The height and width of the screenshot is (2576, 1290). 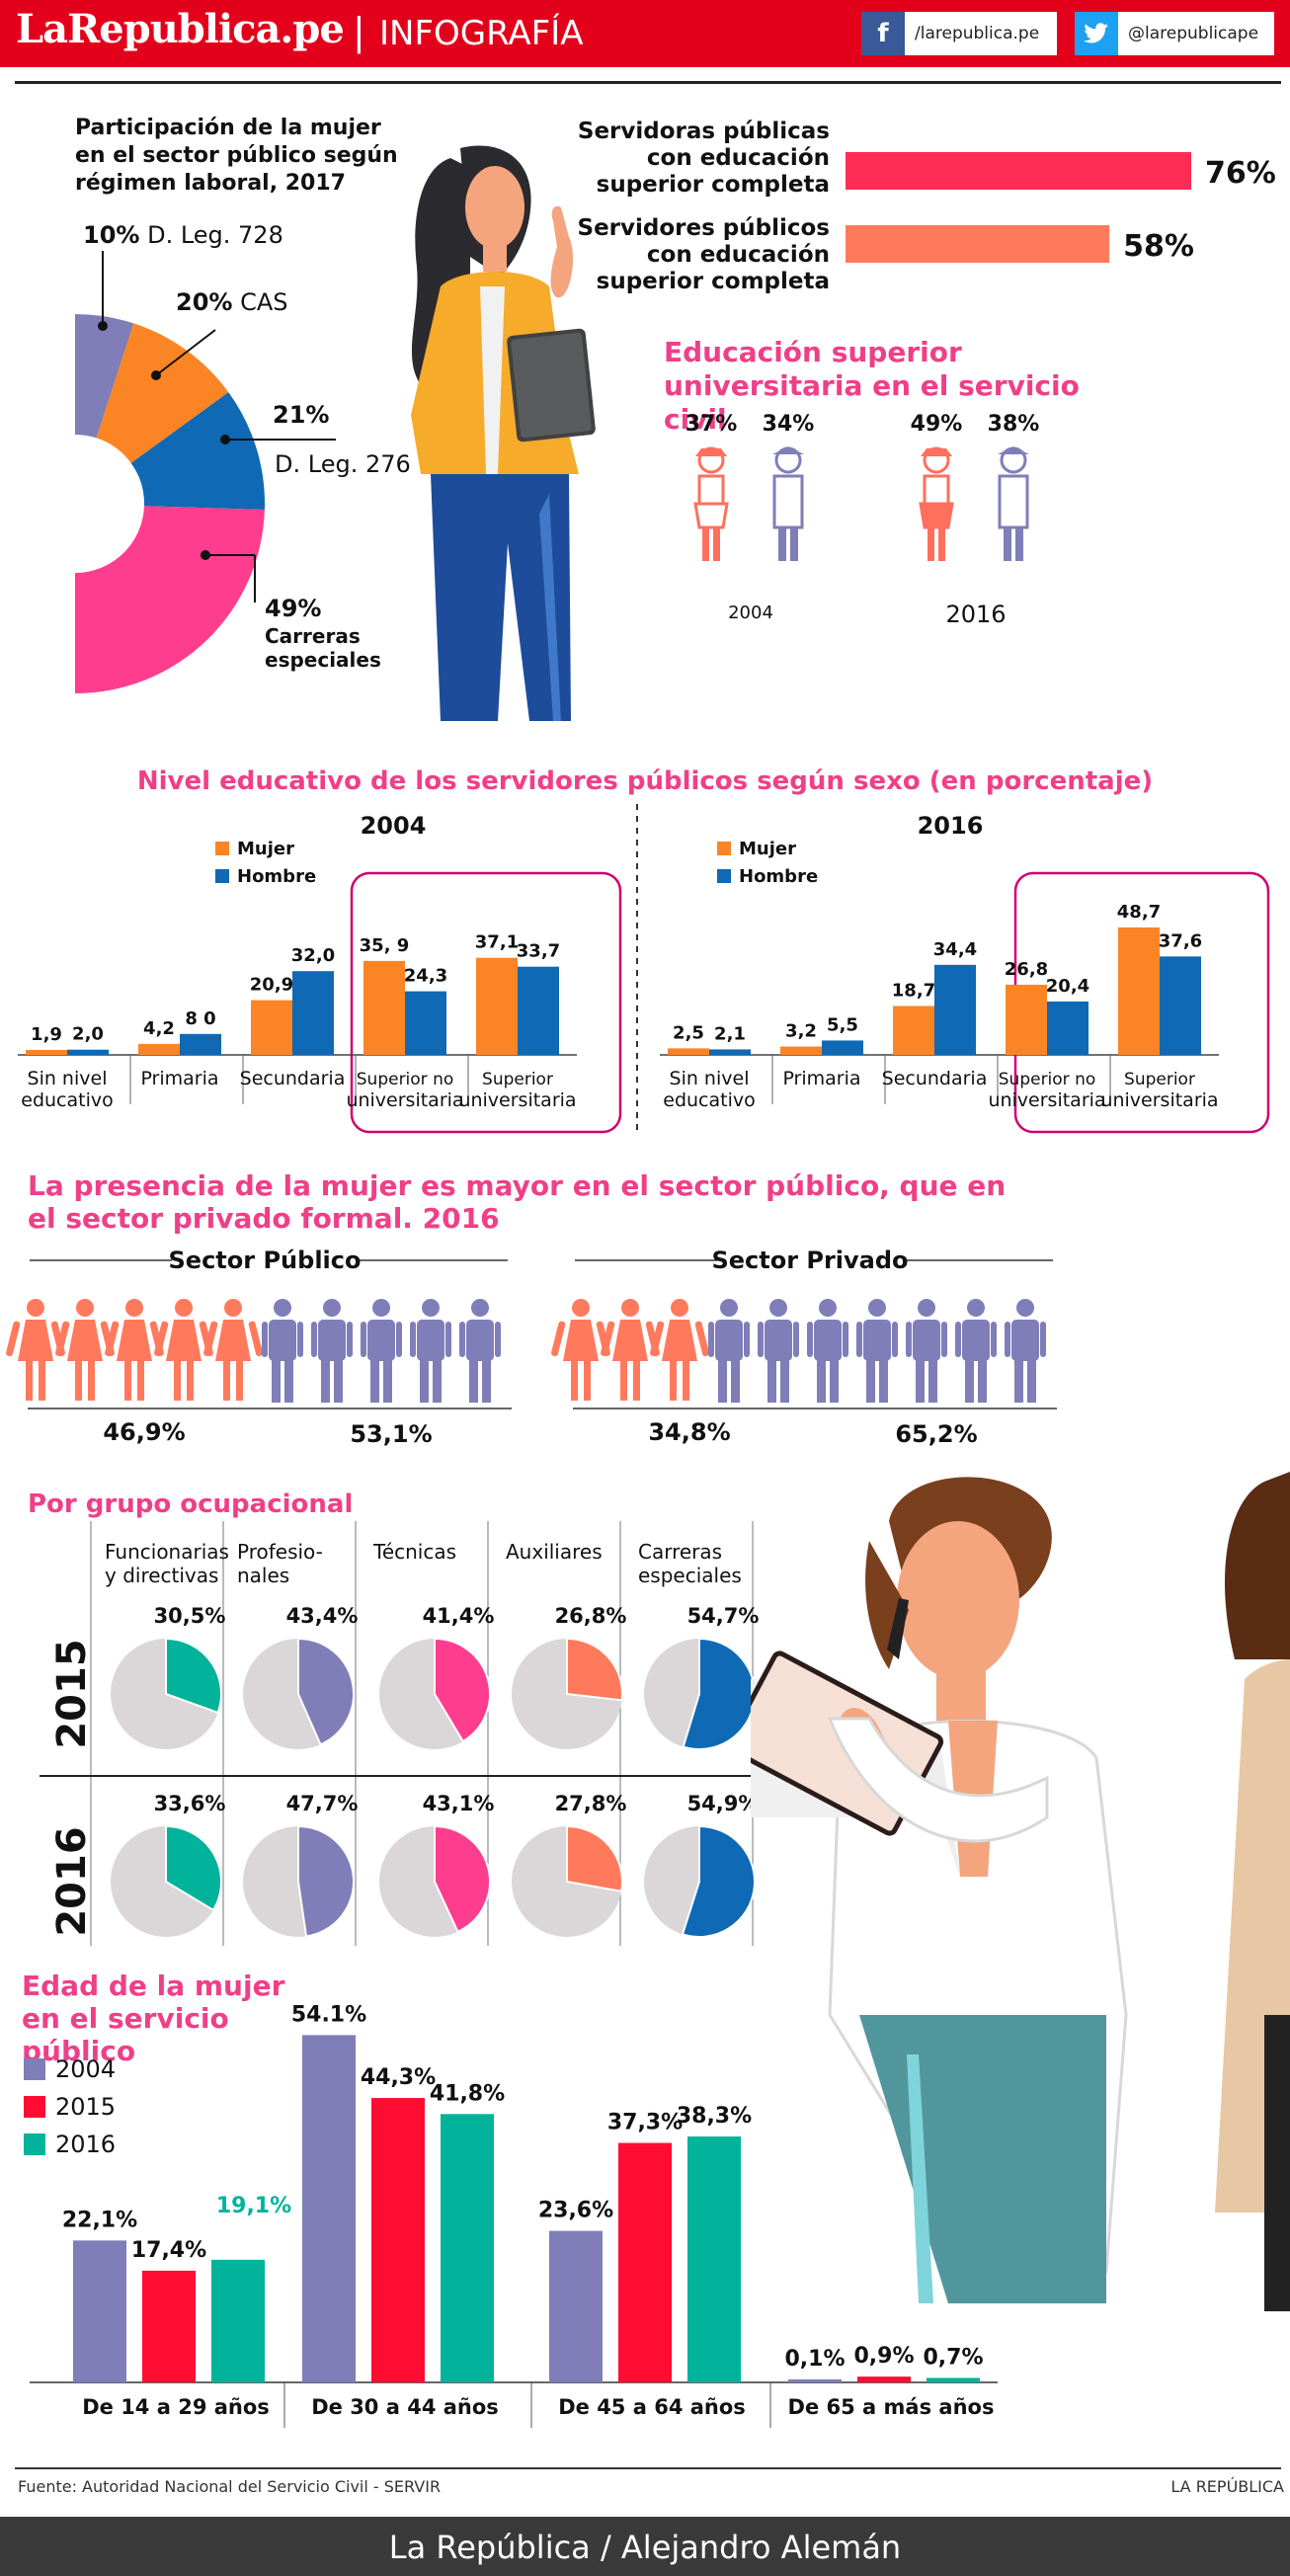 I want to click on hombre-percent: 53,1%, so click(x=391, y=1434).